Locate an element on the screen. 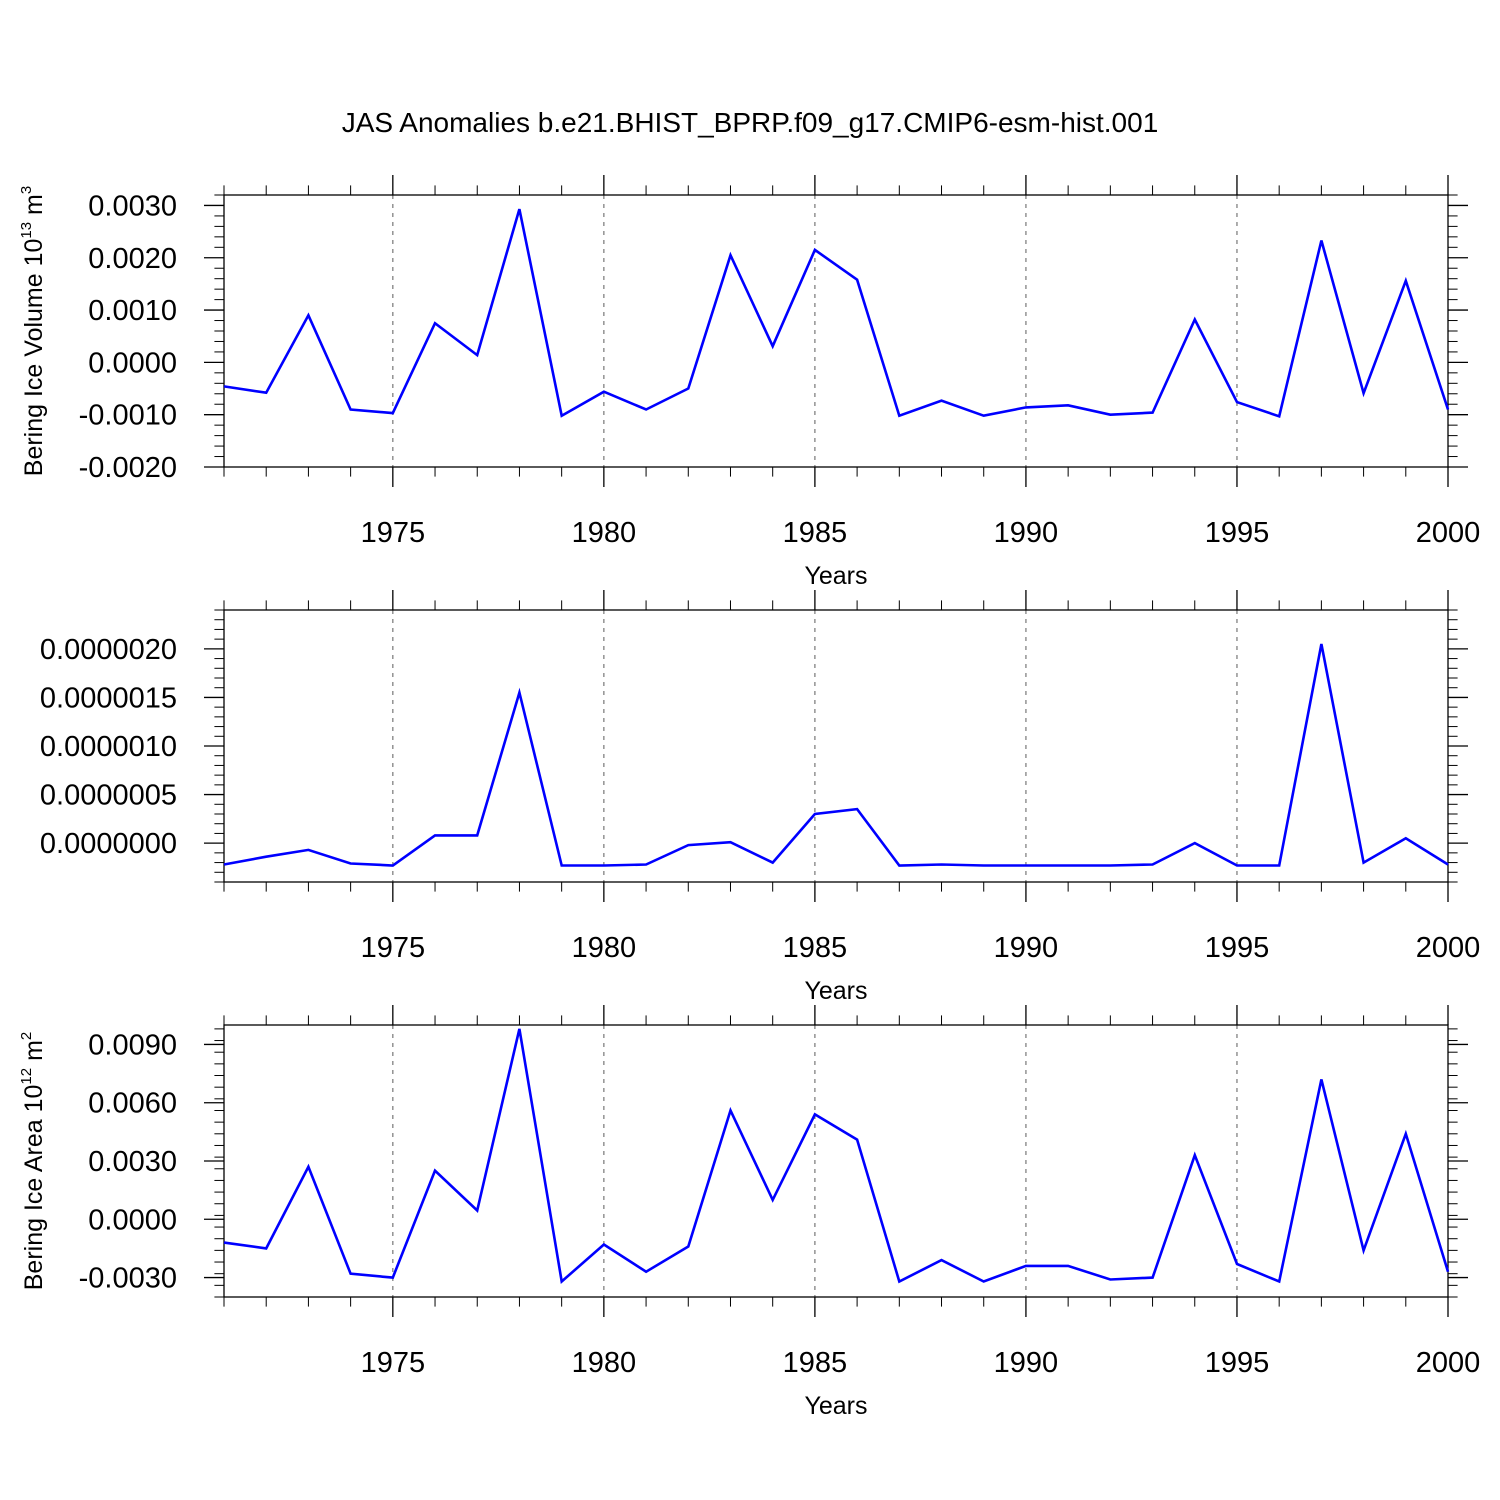  y-axis-label: Bering Ice Area 1012 m2 is located at coordinates (33, 1161).